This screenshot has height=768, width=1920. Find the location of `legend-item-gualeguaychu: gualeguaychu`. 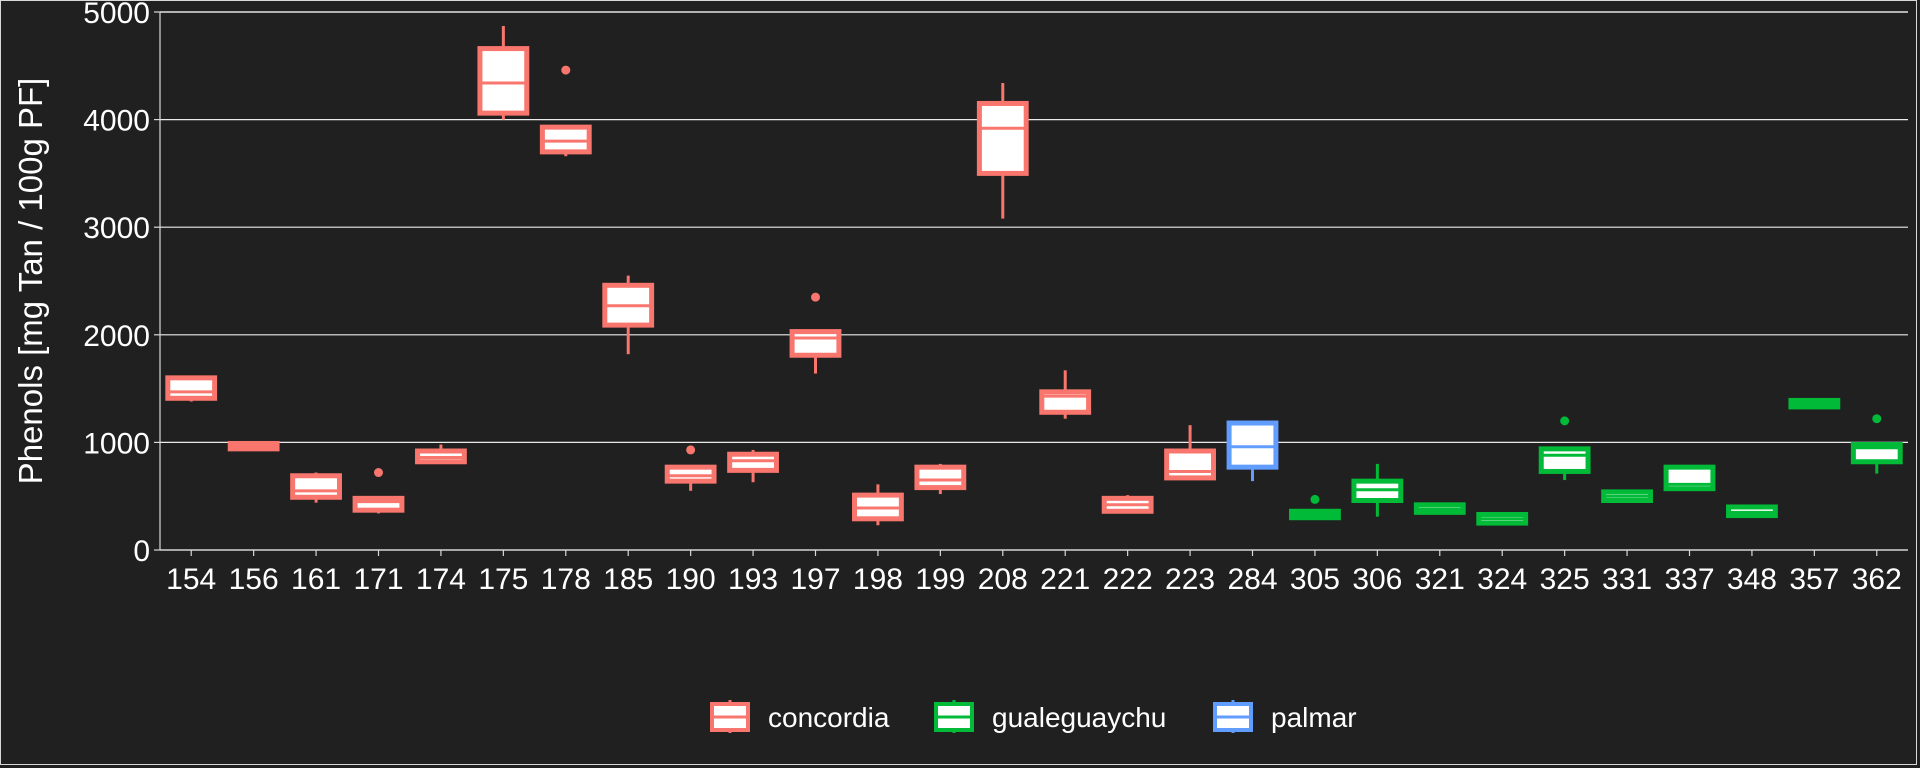

legend-item-gualeguaychu: gualeguaychu is located at coordinates (1050, 716).